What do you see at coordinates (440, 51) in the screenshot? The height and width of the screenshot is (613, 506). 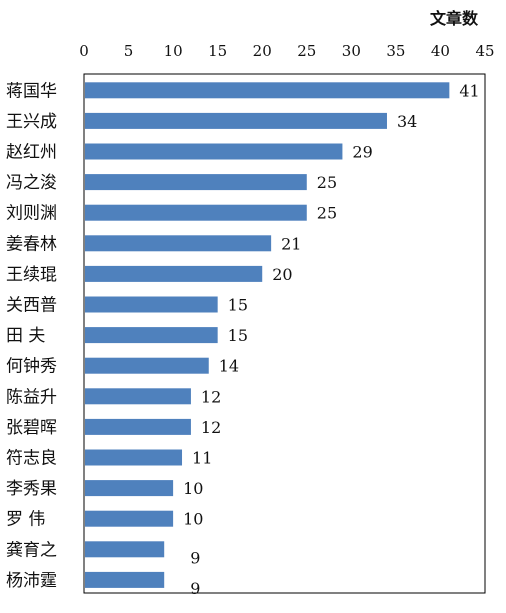 I see `x-tick-label: 40` at bounding box center [440, 51].